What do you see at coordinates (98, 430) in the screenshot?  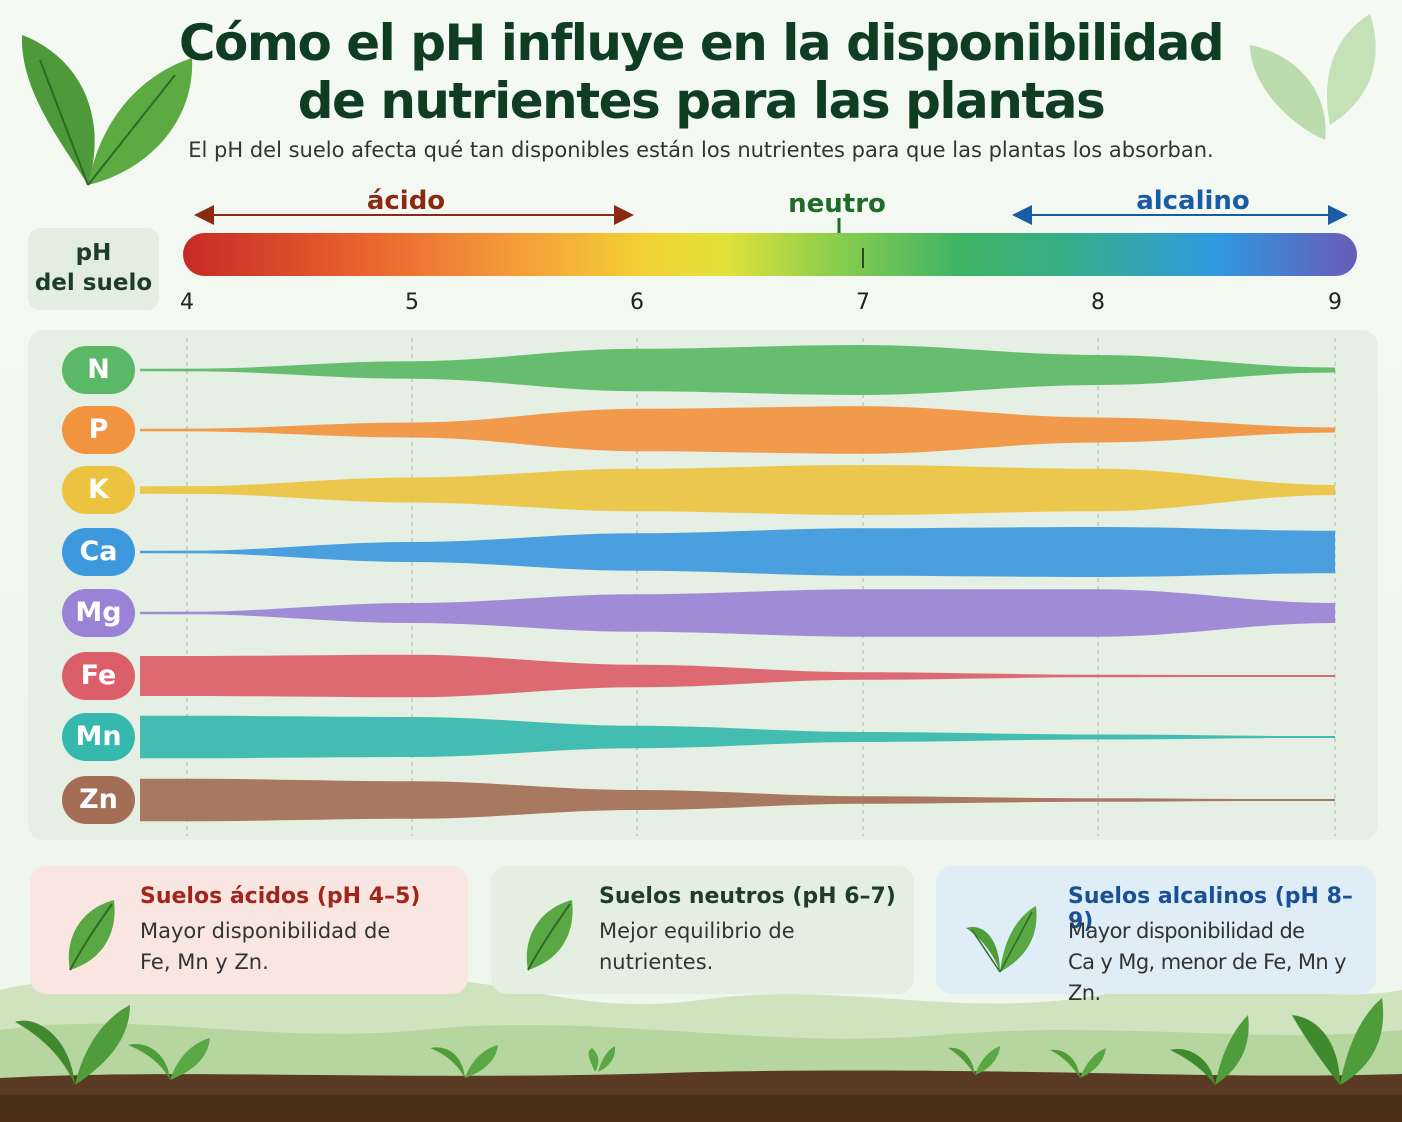 I see `nutrient-badge-p: P` at bounding box center [98, 430].